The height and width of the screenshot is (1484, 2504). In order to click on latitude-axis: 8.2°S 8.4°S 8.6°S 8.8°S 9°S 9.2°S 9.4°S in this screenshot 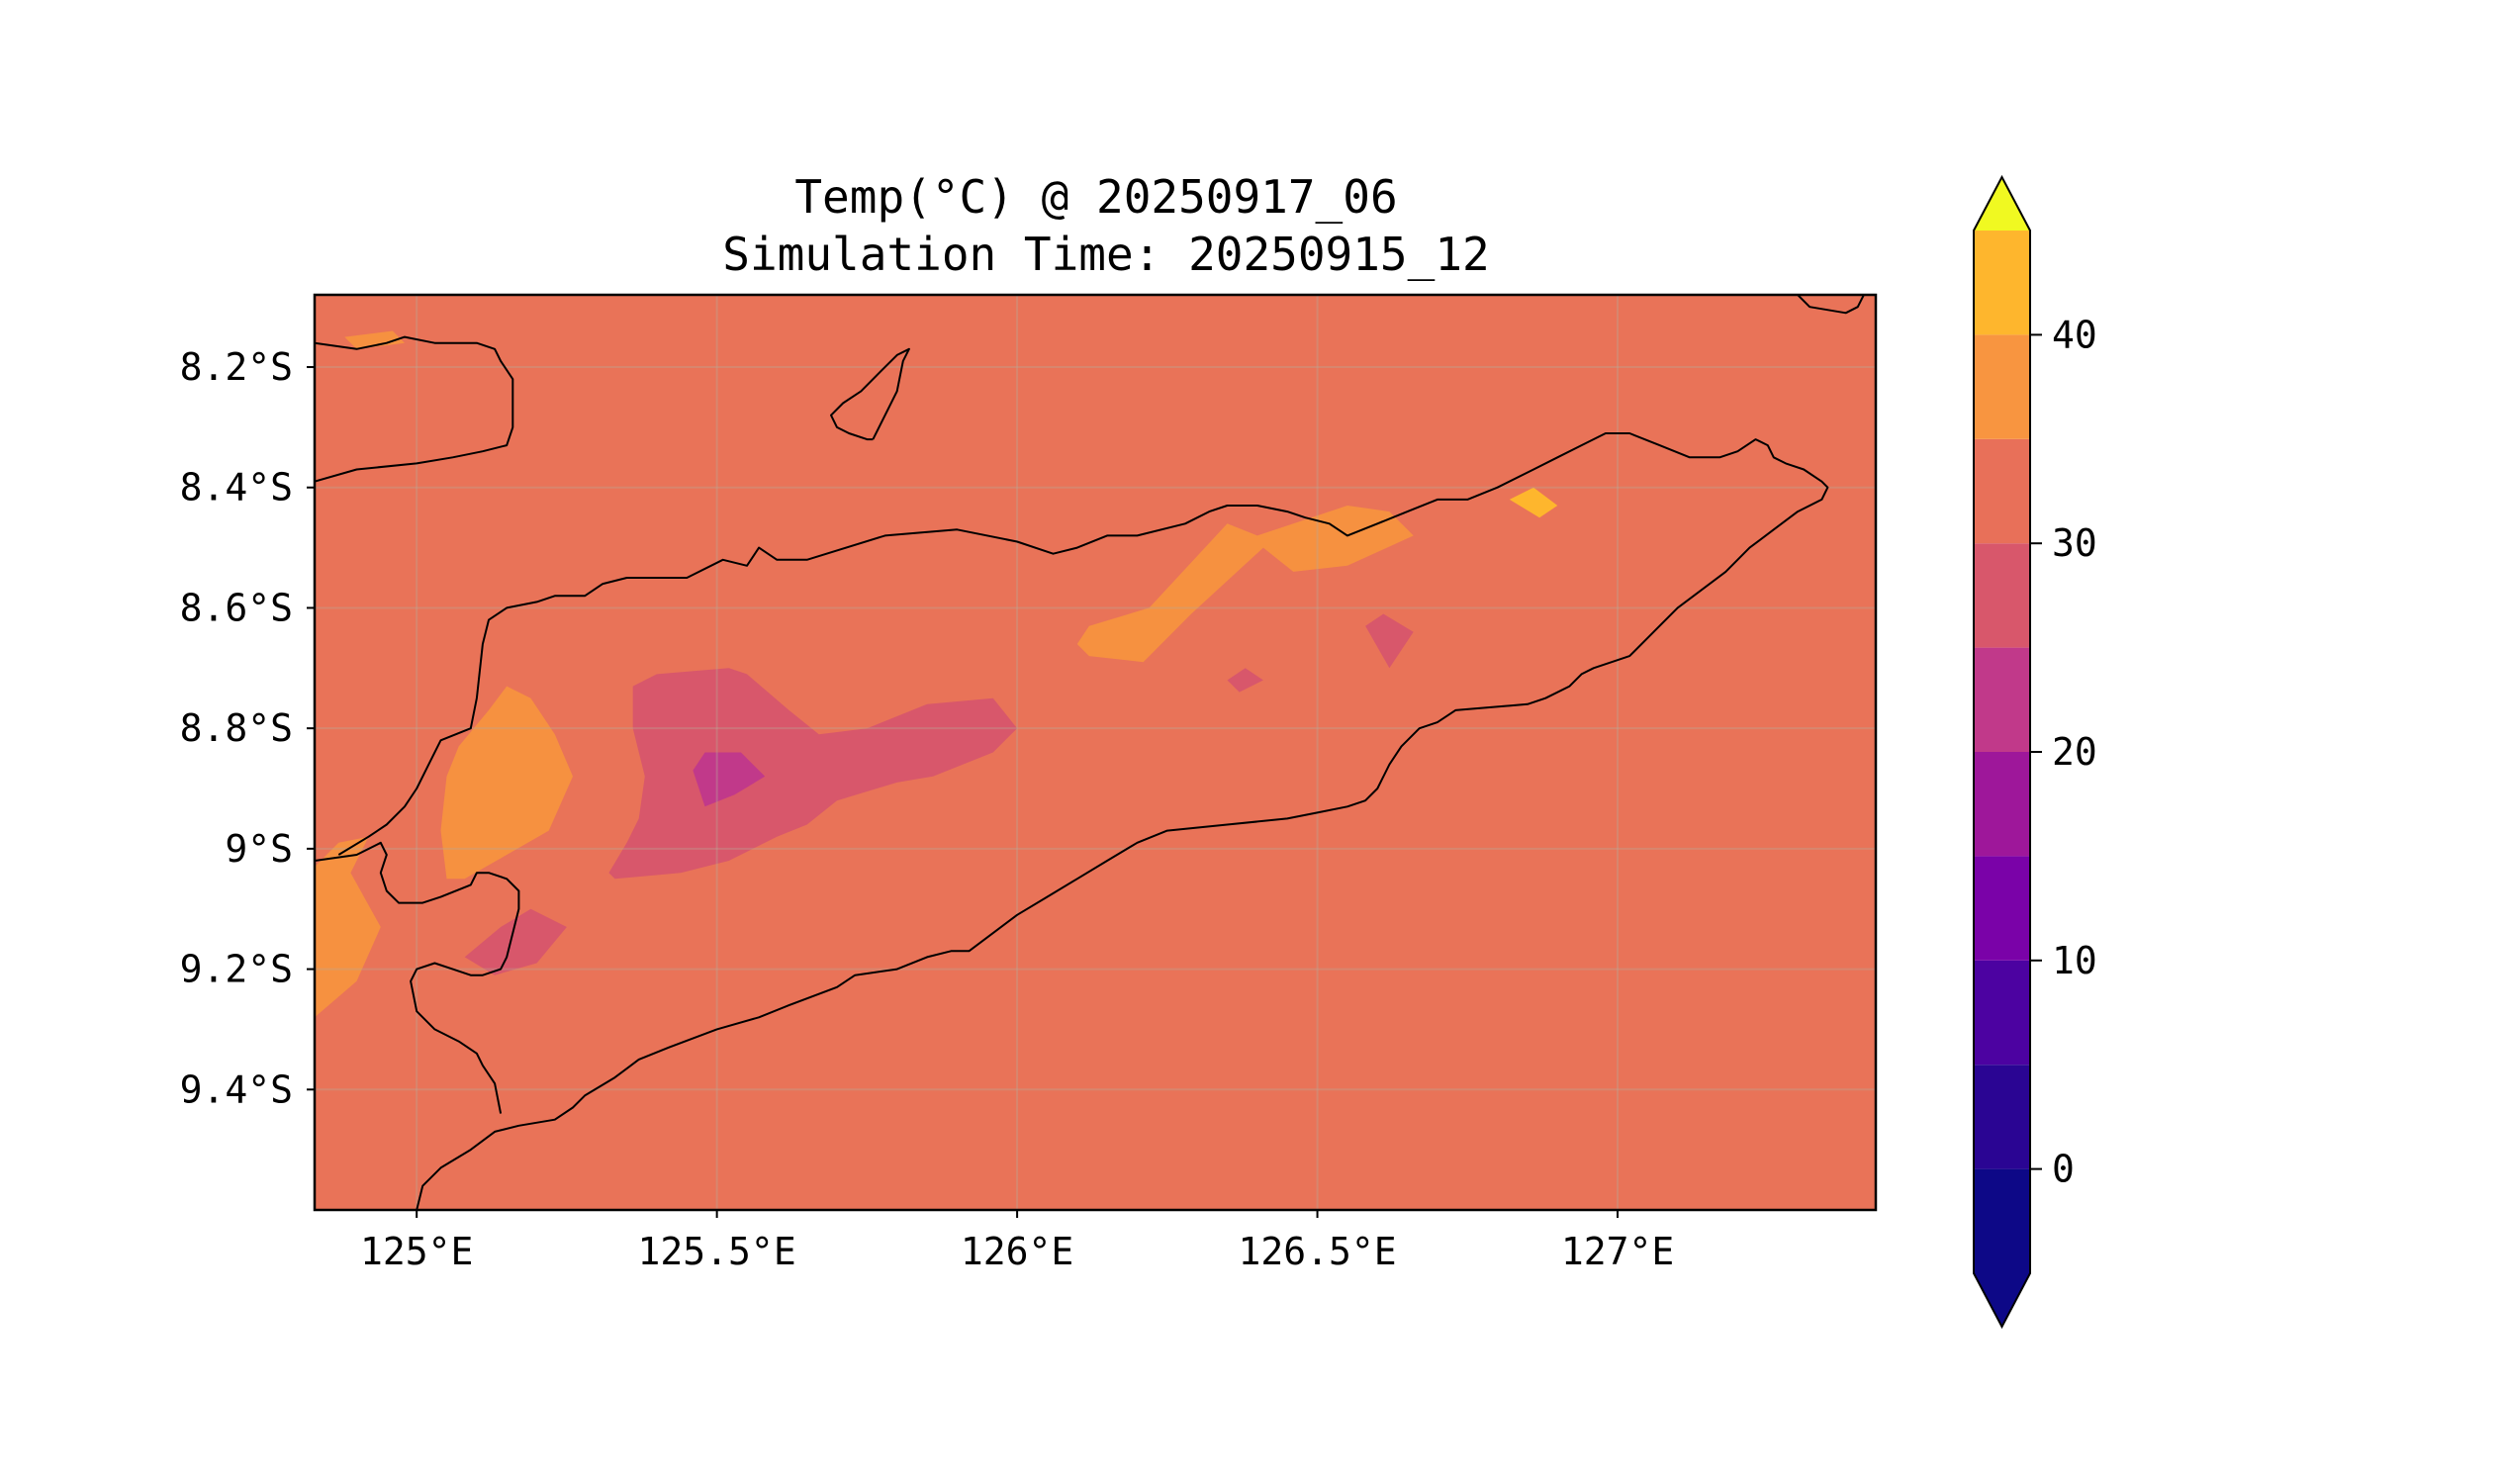, I will do `click(247, 728)`.